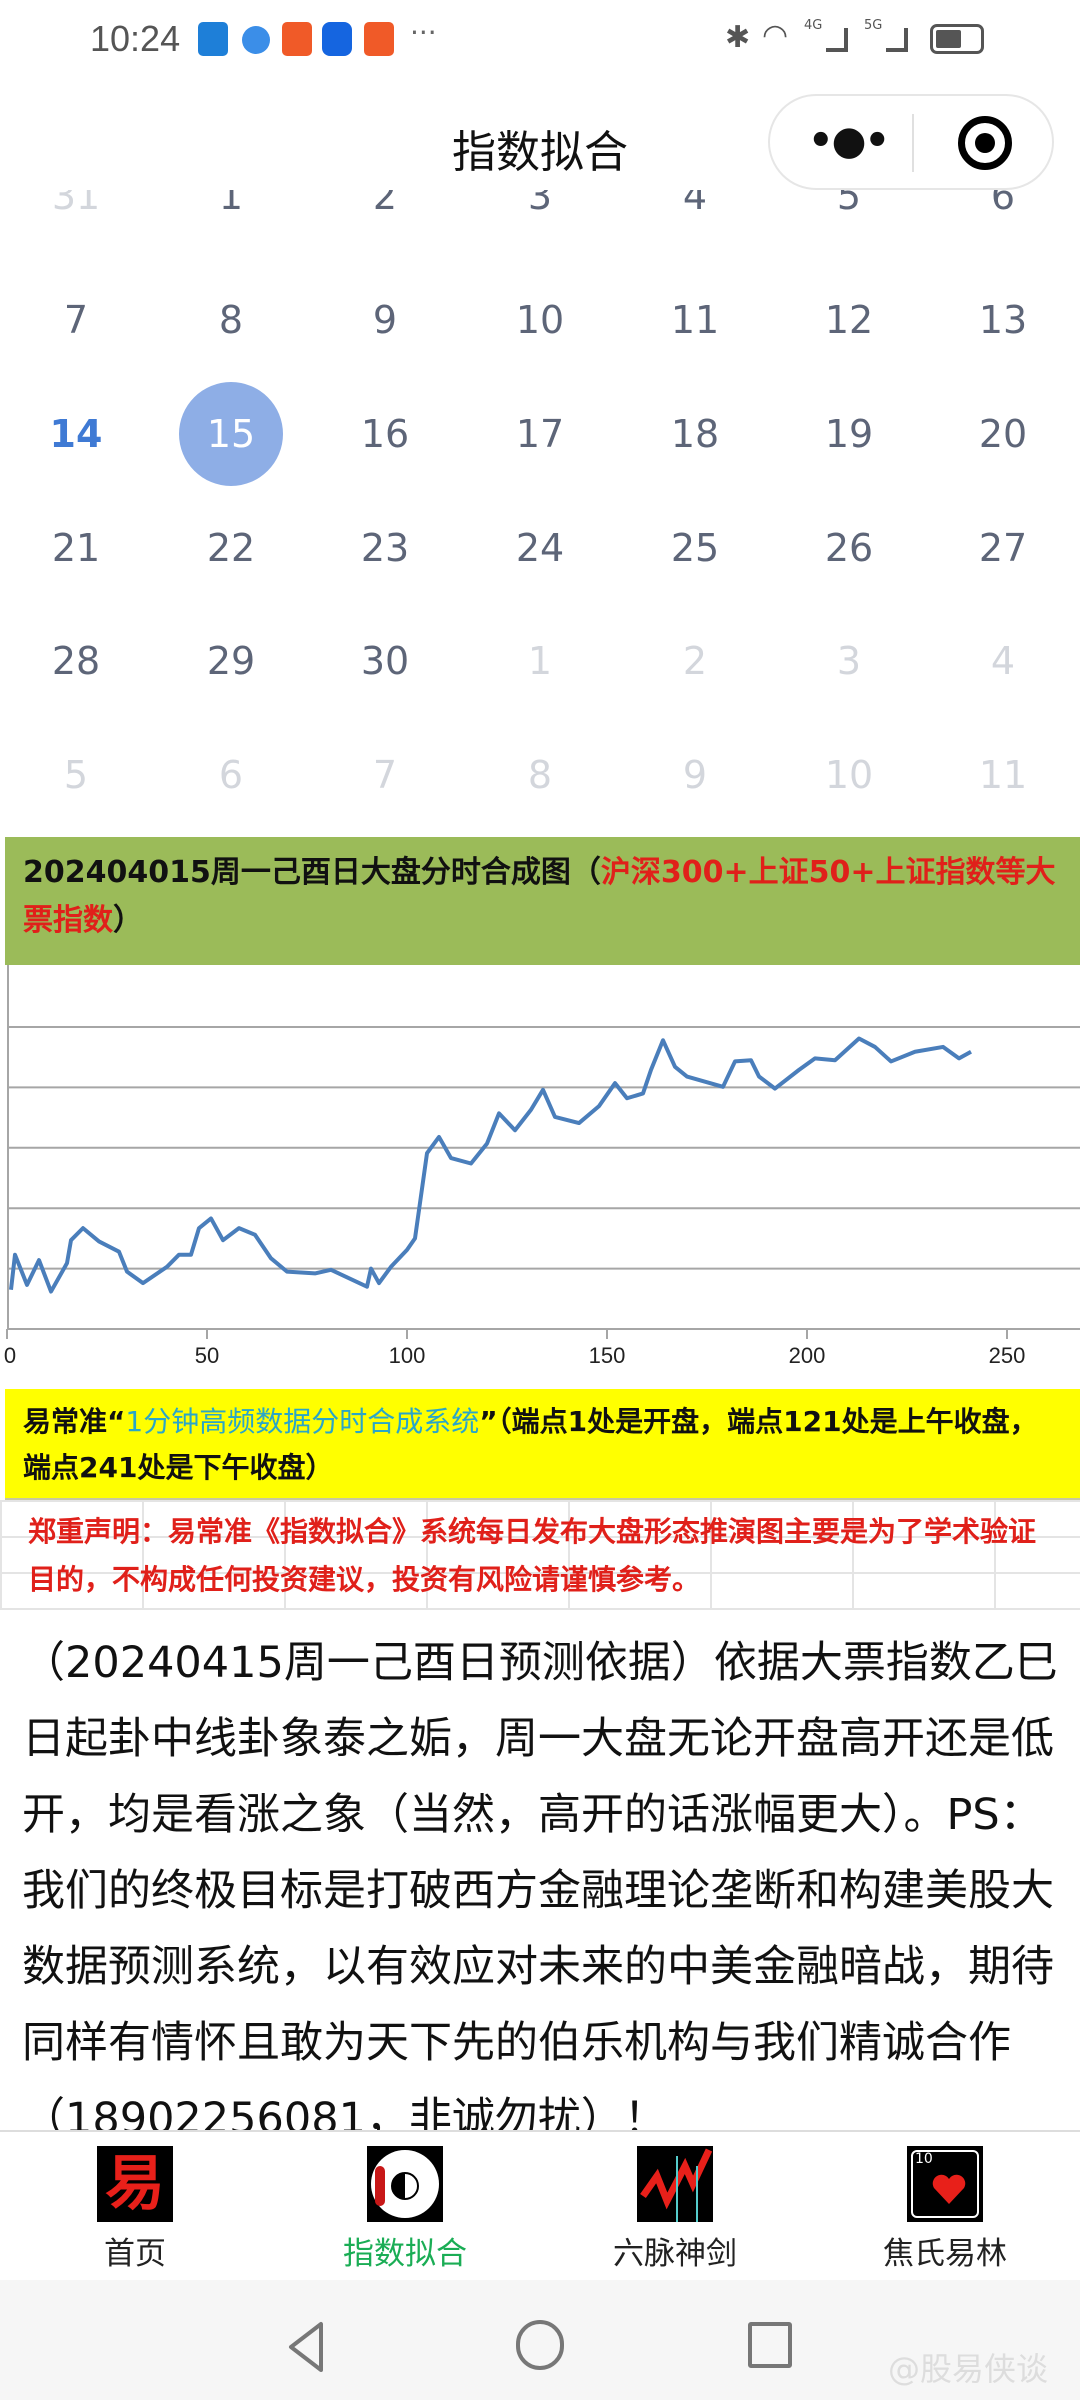  What do you see at coordinates (540, 2205) in the screenshot?
I see `bottom-tab-bar: 易 首页 指数拟合 六脉神剑 10 焦氏易林` at bounding box center [540, 2205].